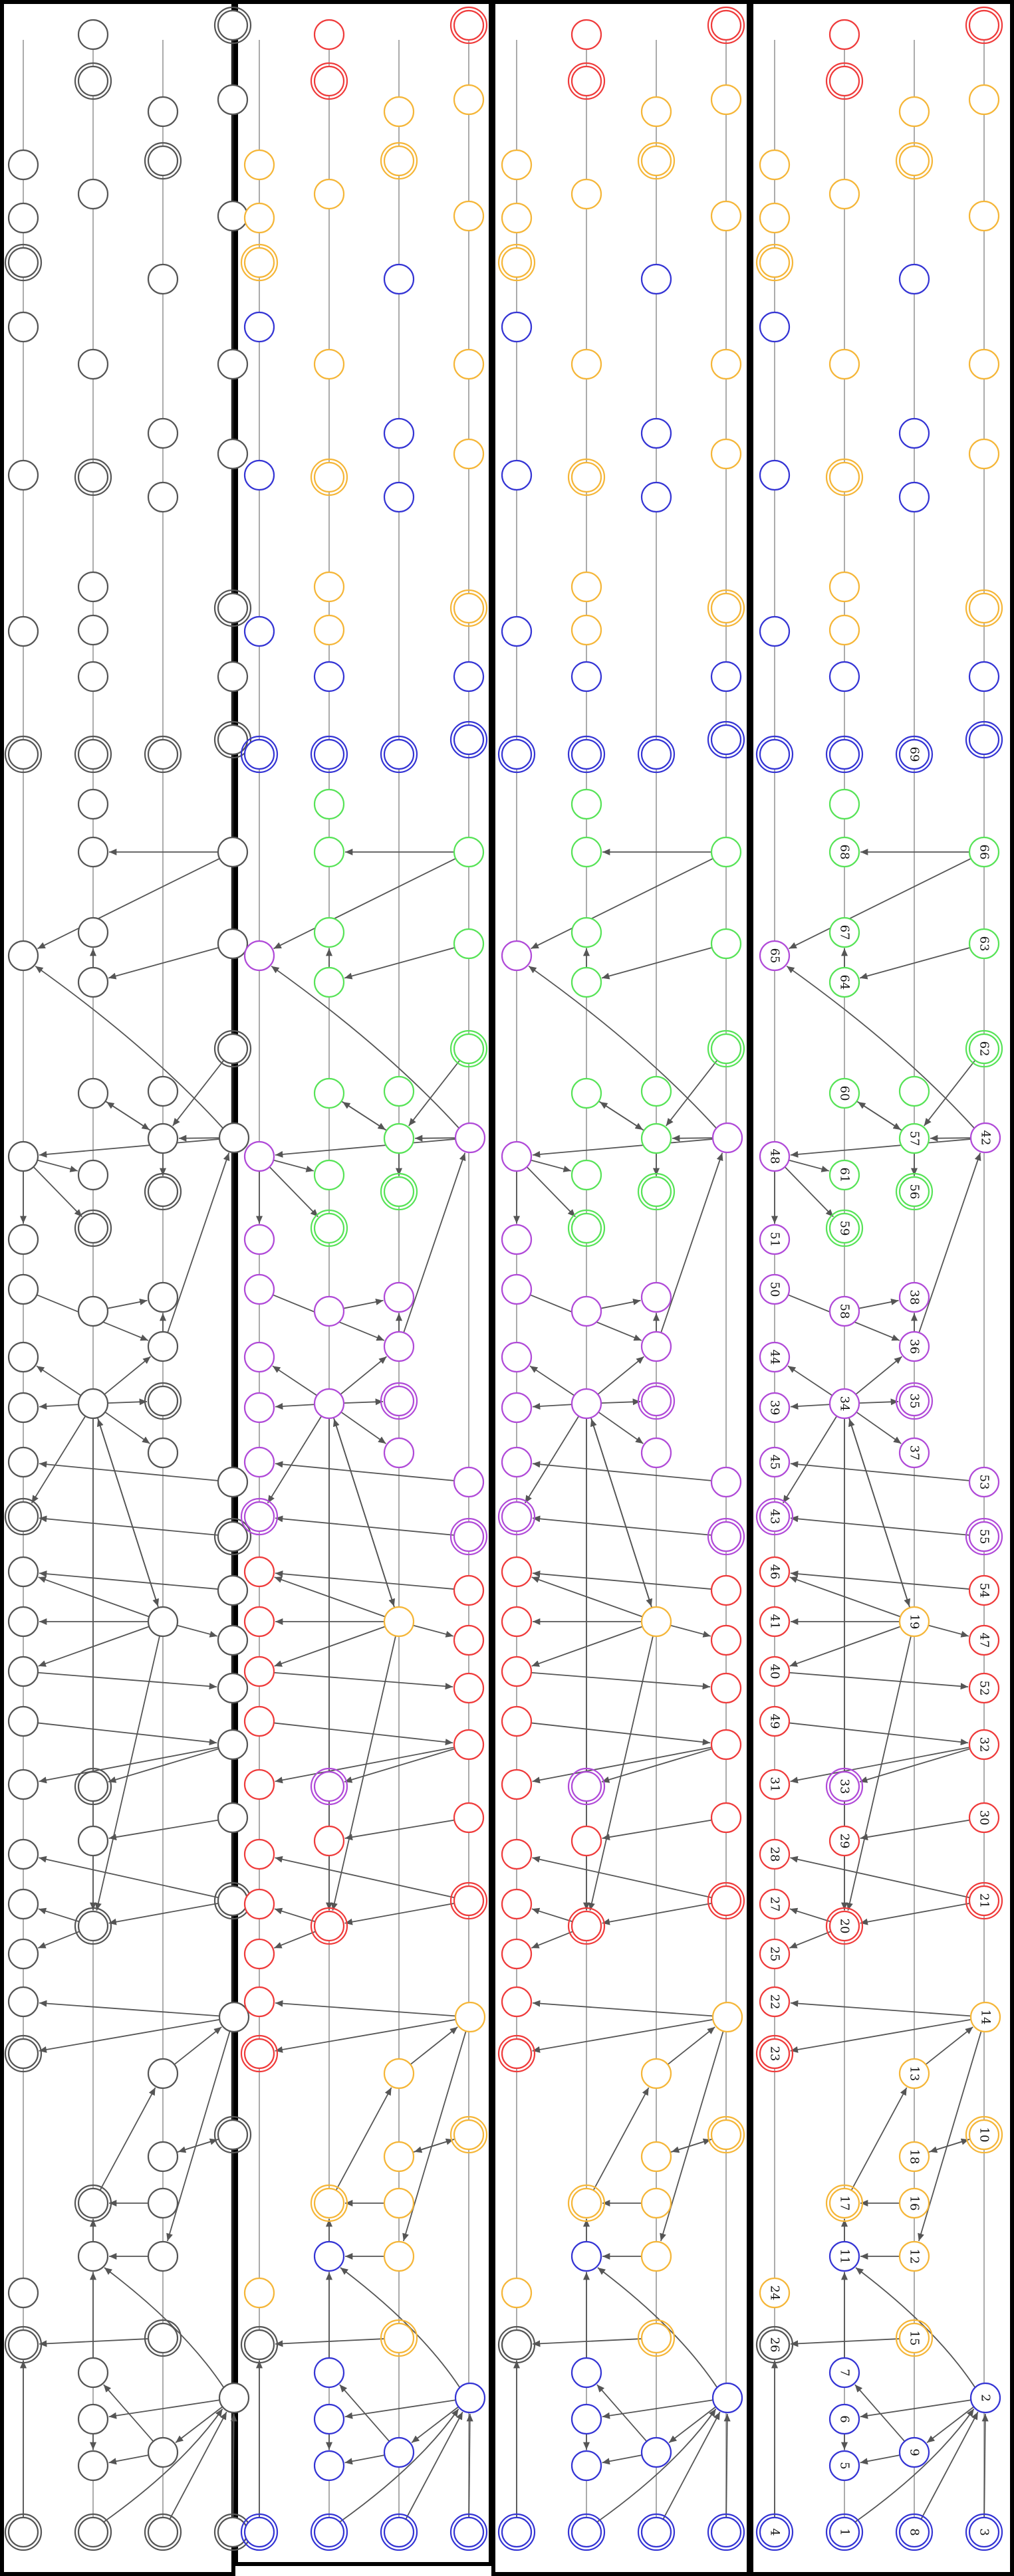 Image resolution: width=1014 pixels, height=2576 pixels. I want to click on panel-4-node-label: 34, so click(845, 1404).